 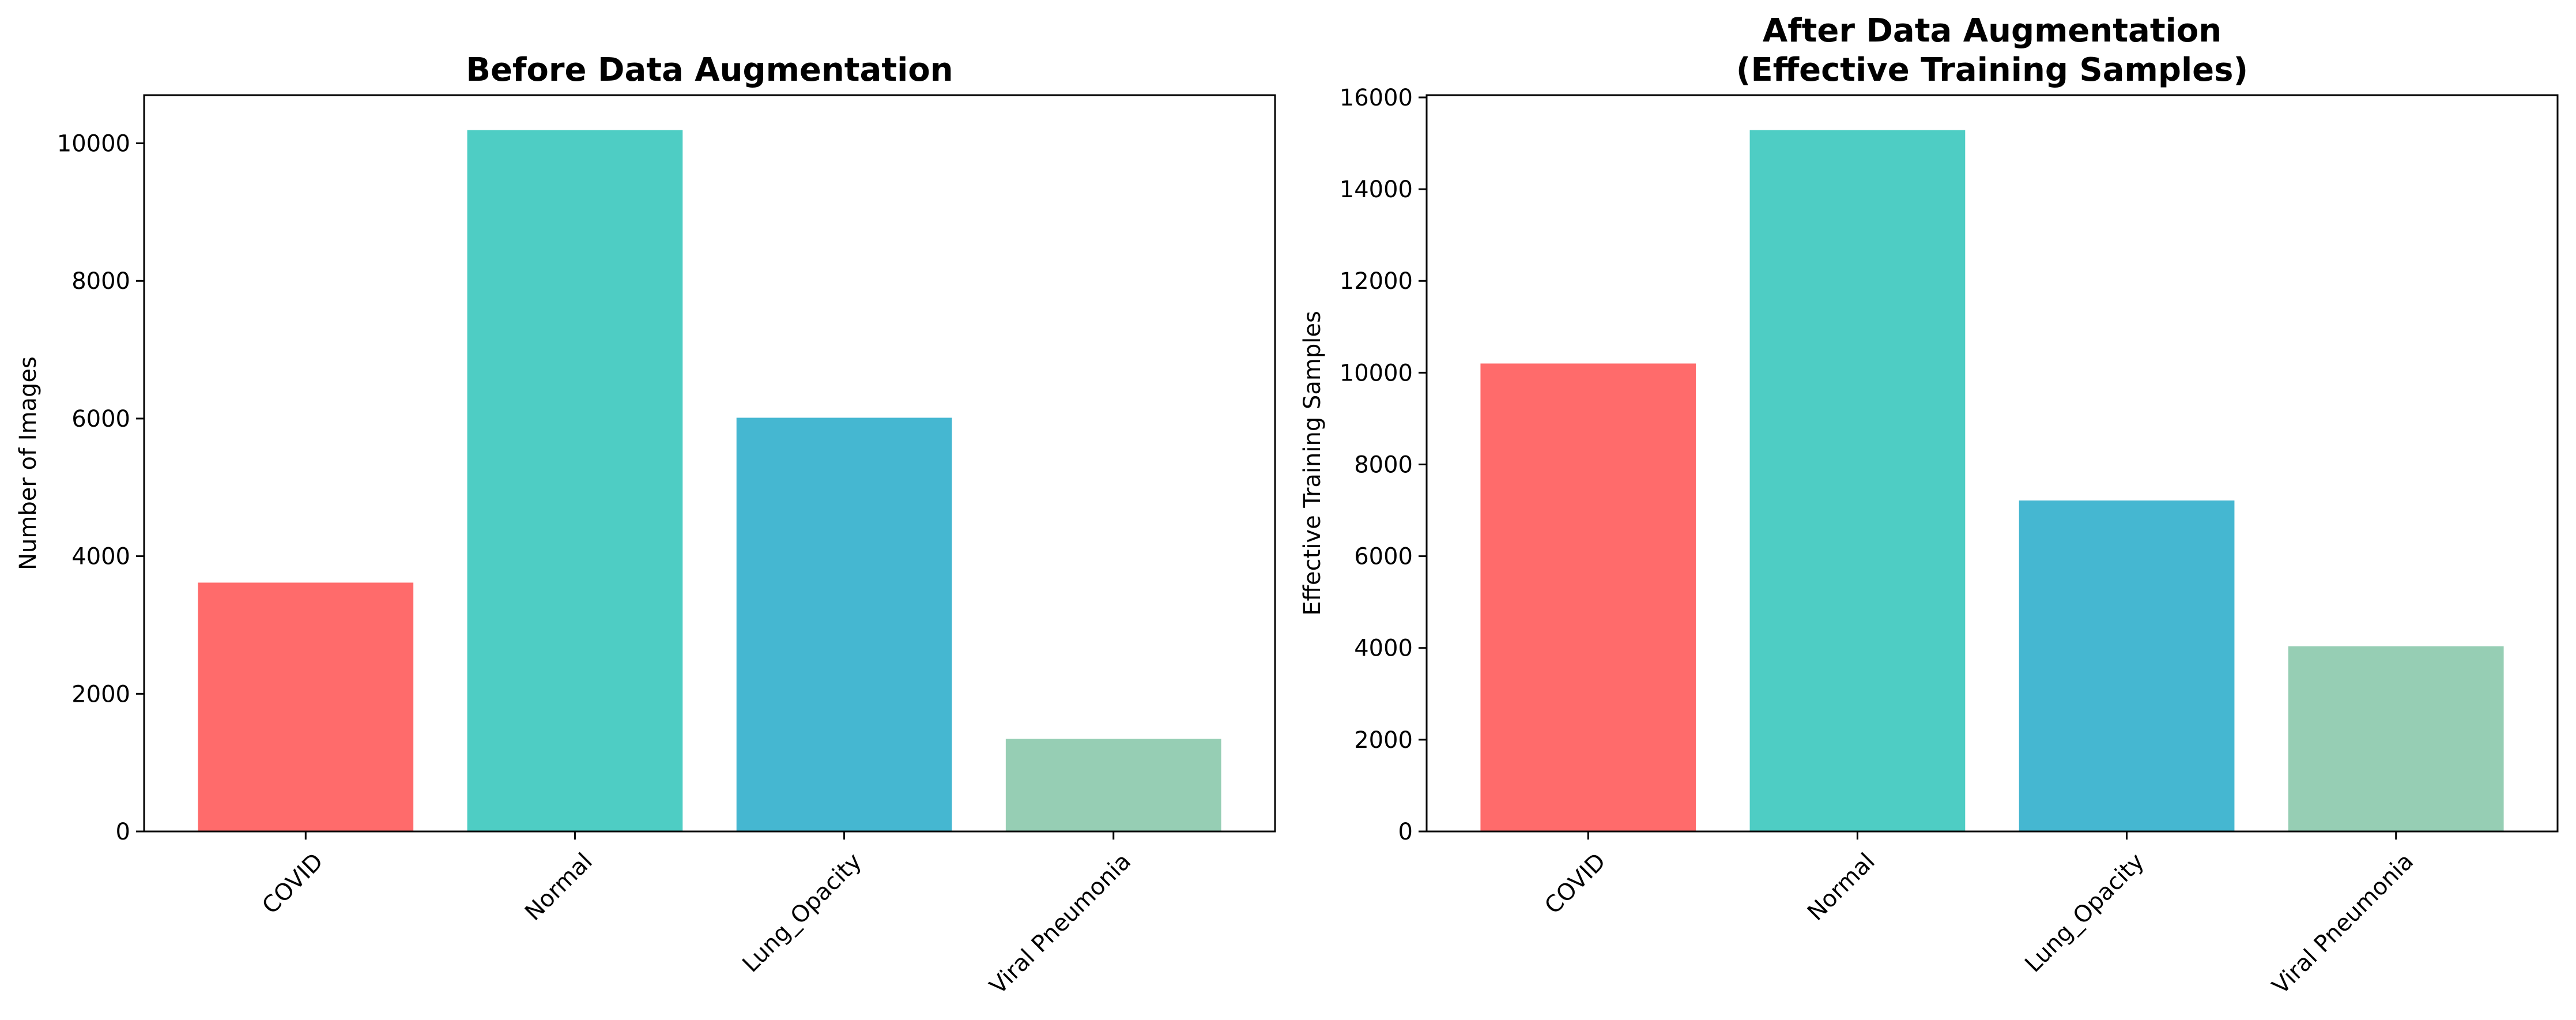 I want to click on y-axis-label: Effective Training Samples, so click(x=1312, y=463).